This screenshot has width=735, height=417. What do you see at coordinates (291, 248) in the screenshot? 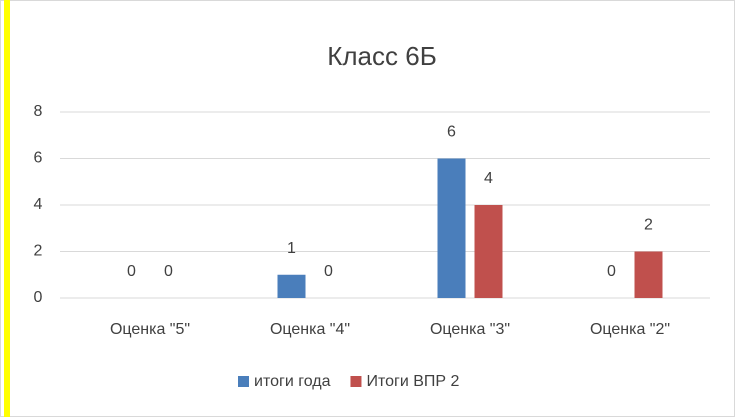
I see `data-label: 1` at bounding box center [291, 248].